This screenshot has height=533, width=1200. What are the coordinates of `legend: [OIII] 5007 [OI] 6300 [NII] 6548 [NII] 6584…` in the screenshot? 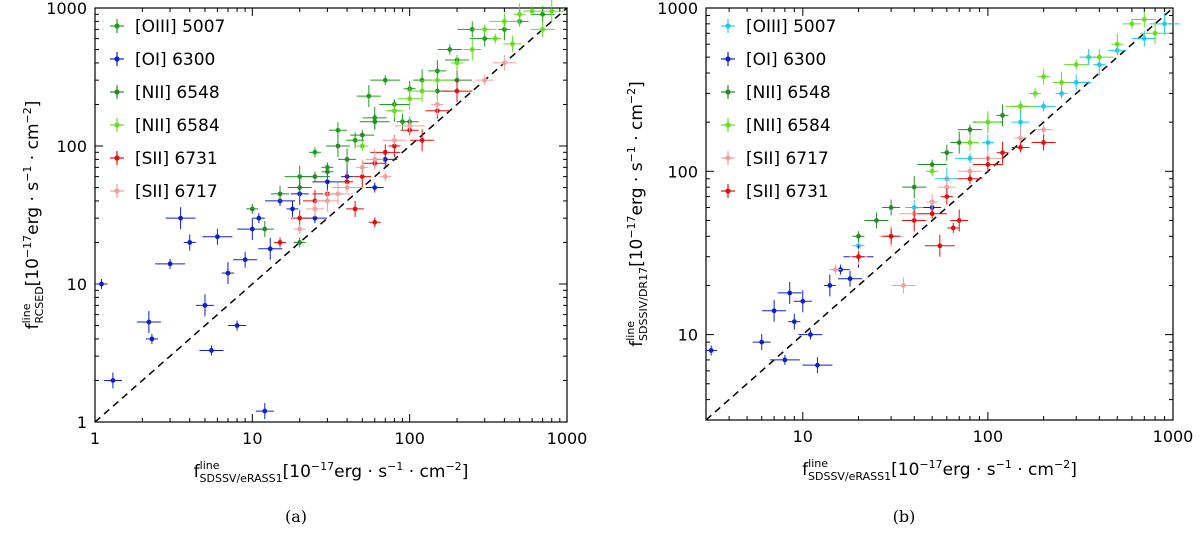 It's located at (167, 109).